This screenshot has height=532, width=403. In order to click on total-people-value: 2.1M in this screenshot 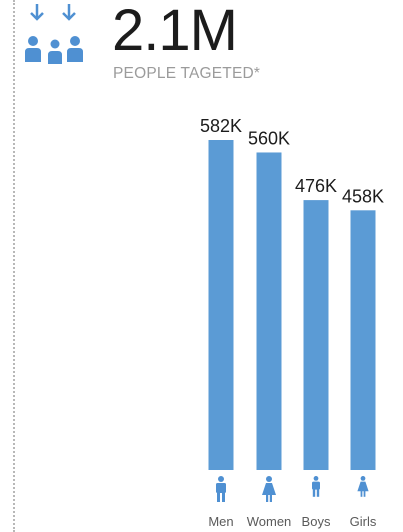, I will do `click(175, 31)`.